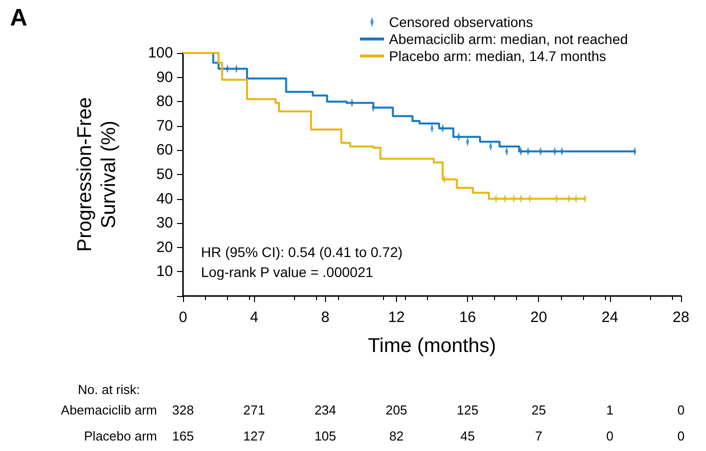 This screenshot has width=706, height=451. I want to click on y-tick-label: 70, so click(164, 125).